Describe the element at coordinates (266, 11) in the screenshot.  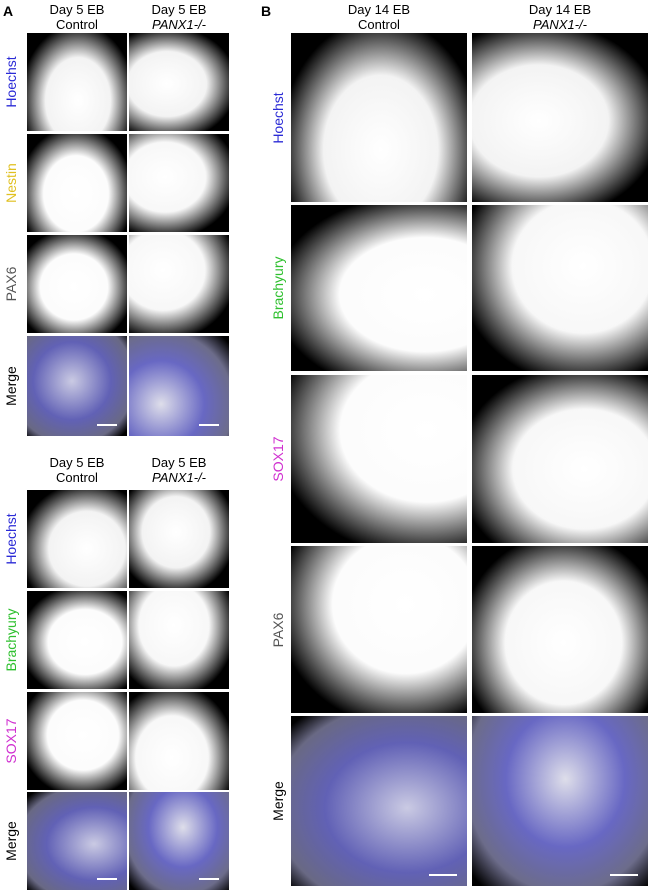
I see `panel-label: B` at that location.